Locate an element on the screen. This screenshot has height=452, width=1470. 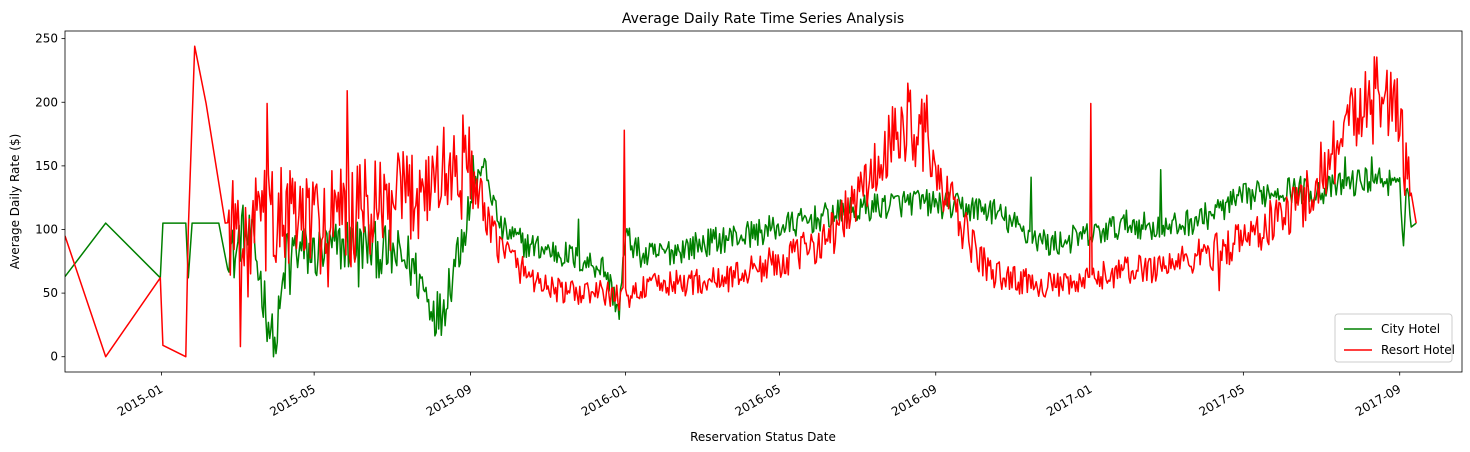
y-axis: 0 50 100 150 200 250 is located at coordinates (50, 198).